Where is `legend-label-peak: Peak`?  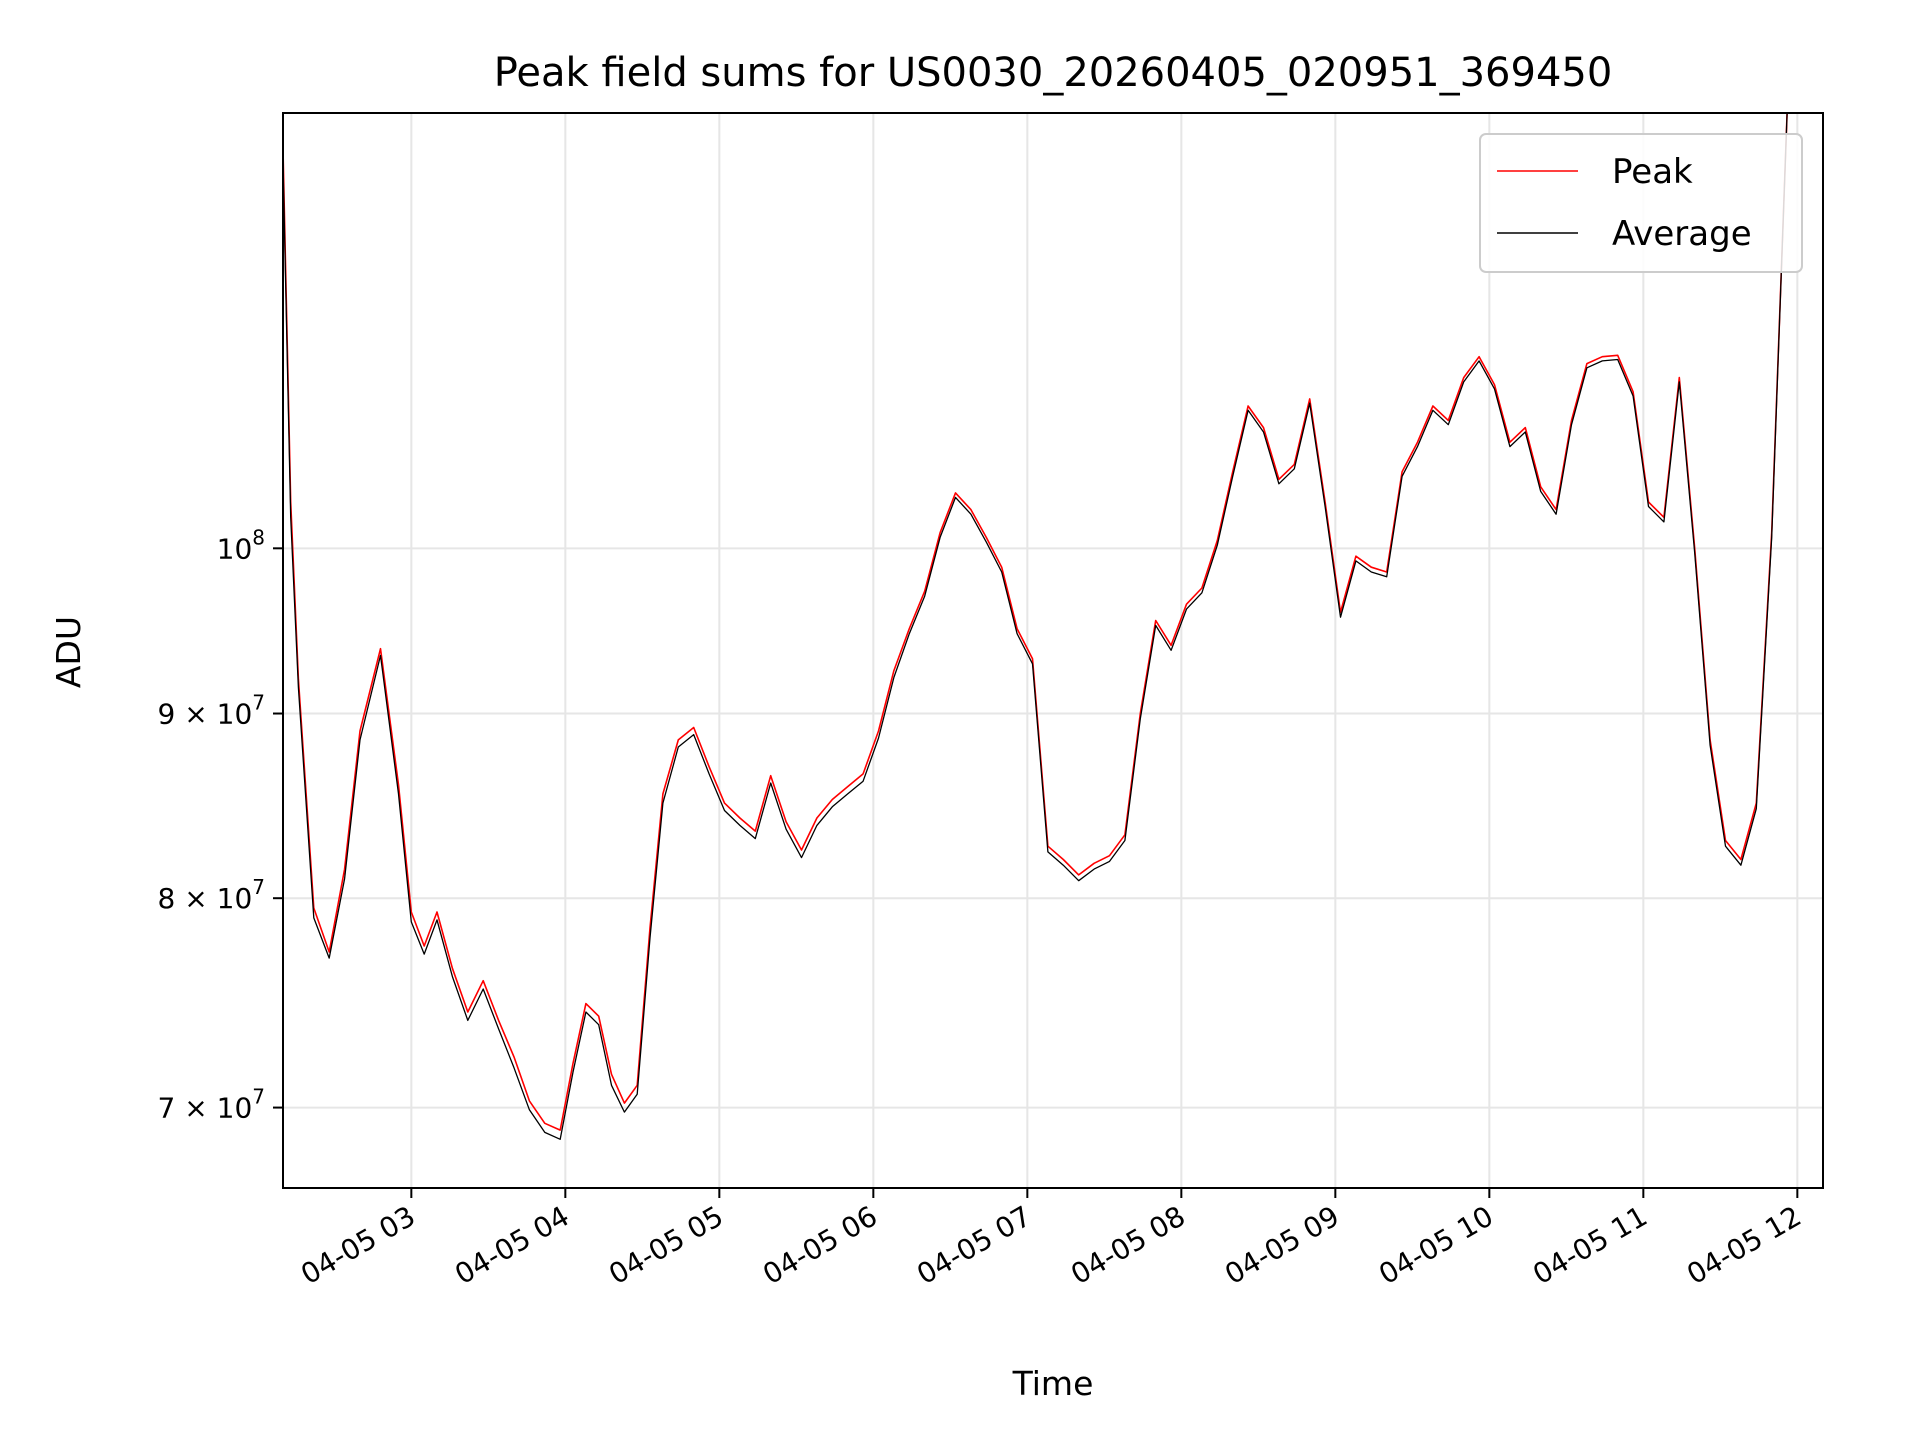 legend-label-peak: Peak is located at coordinates (1652, 172).